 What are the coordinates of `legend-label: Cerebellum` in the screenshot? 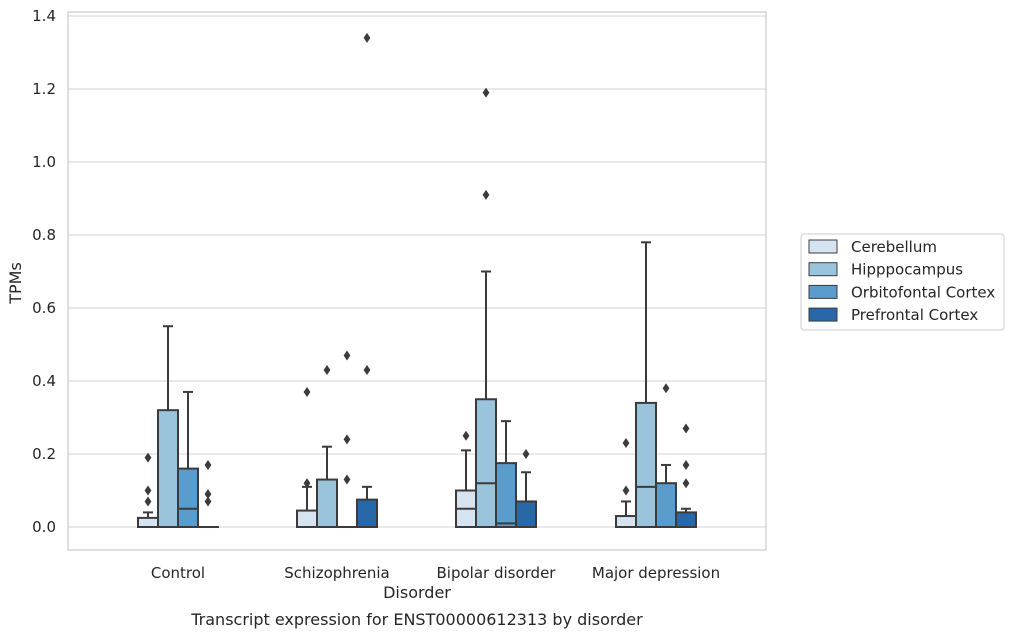 It's located at (894, 247).